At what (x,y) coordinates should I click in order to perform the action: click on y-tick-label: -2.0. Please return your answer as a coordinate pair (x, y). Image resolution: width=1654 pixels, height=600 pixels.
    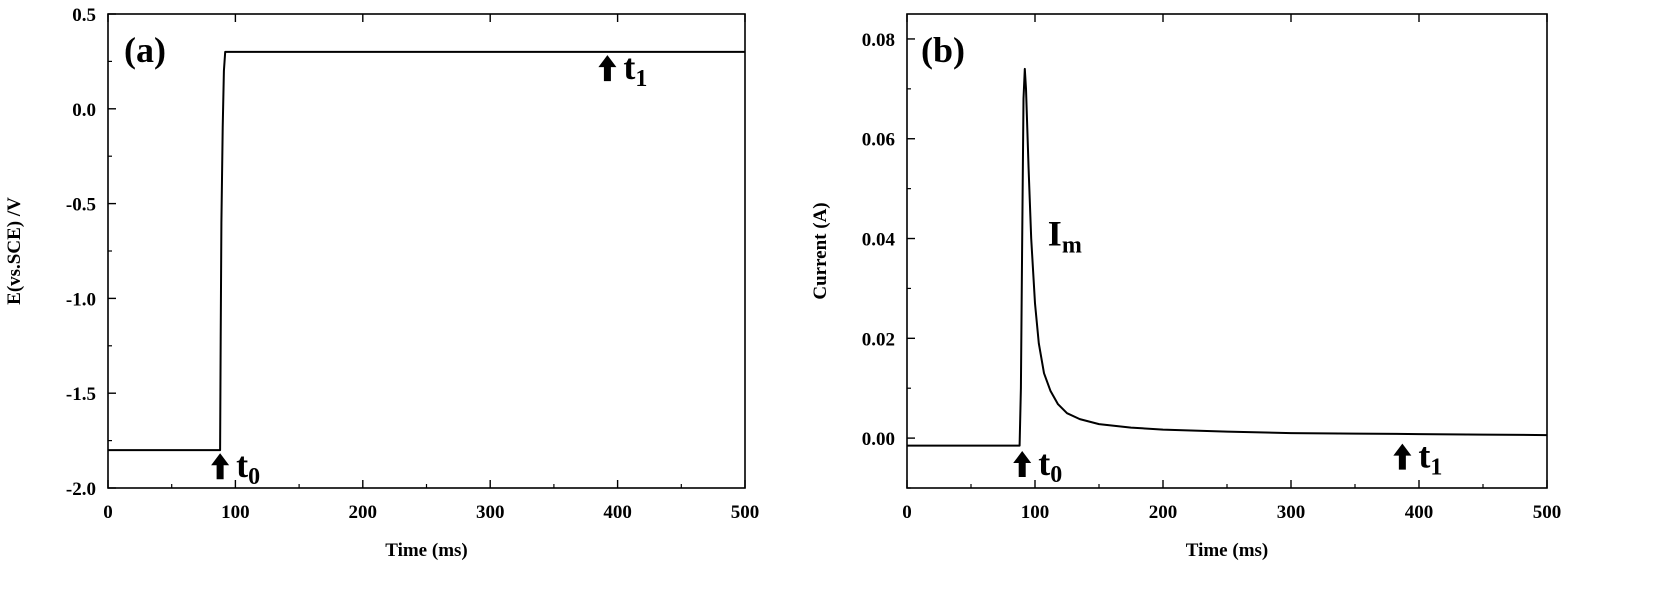
    Looking at the image, I should click on (81, 489).